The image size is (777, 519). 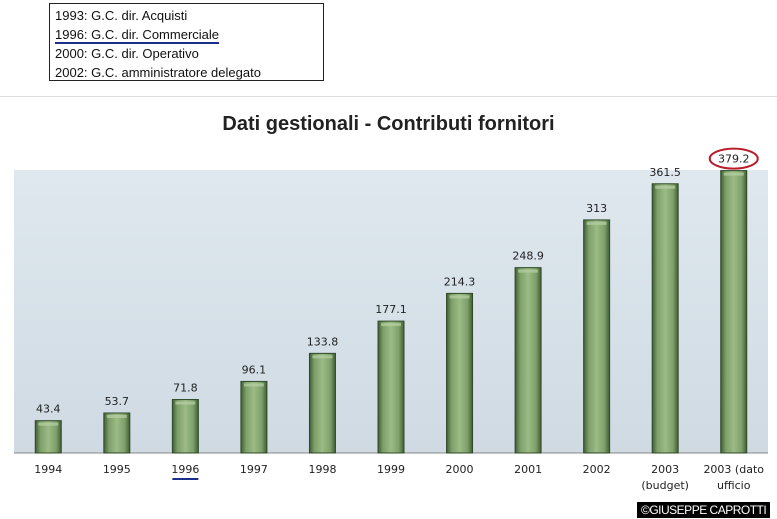 What do you see at coordinates (185, 388) in the screenshot?
I see `data-label: 71.8` at bounding box center [185, 388].